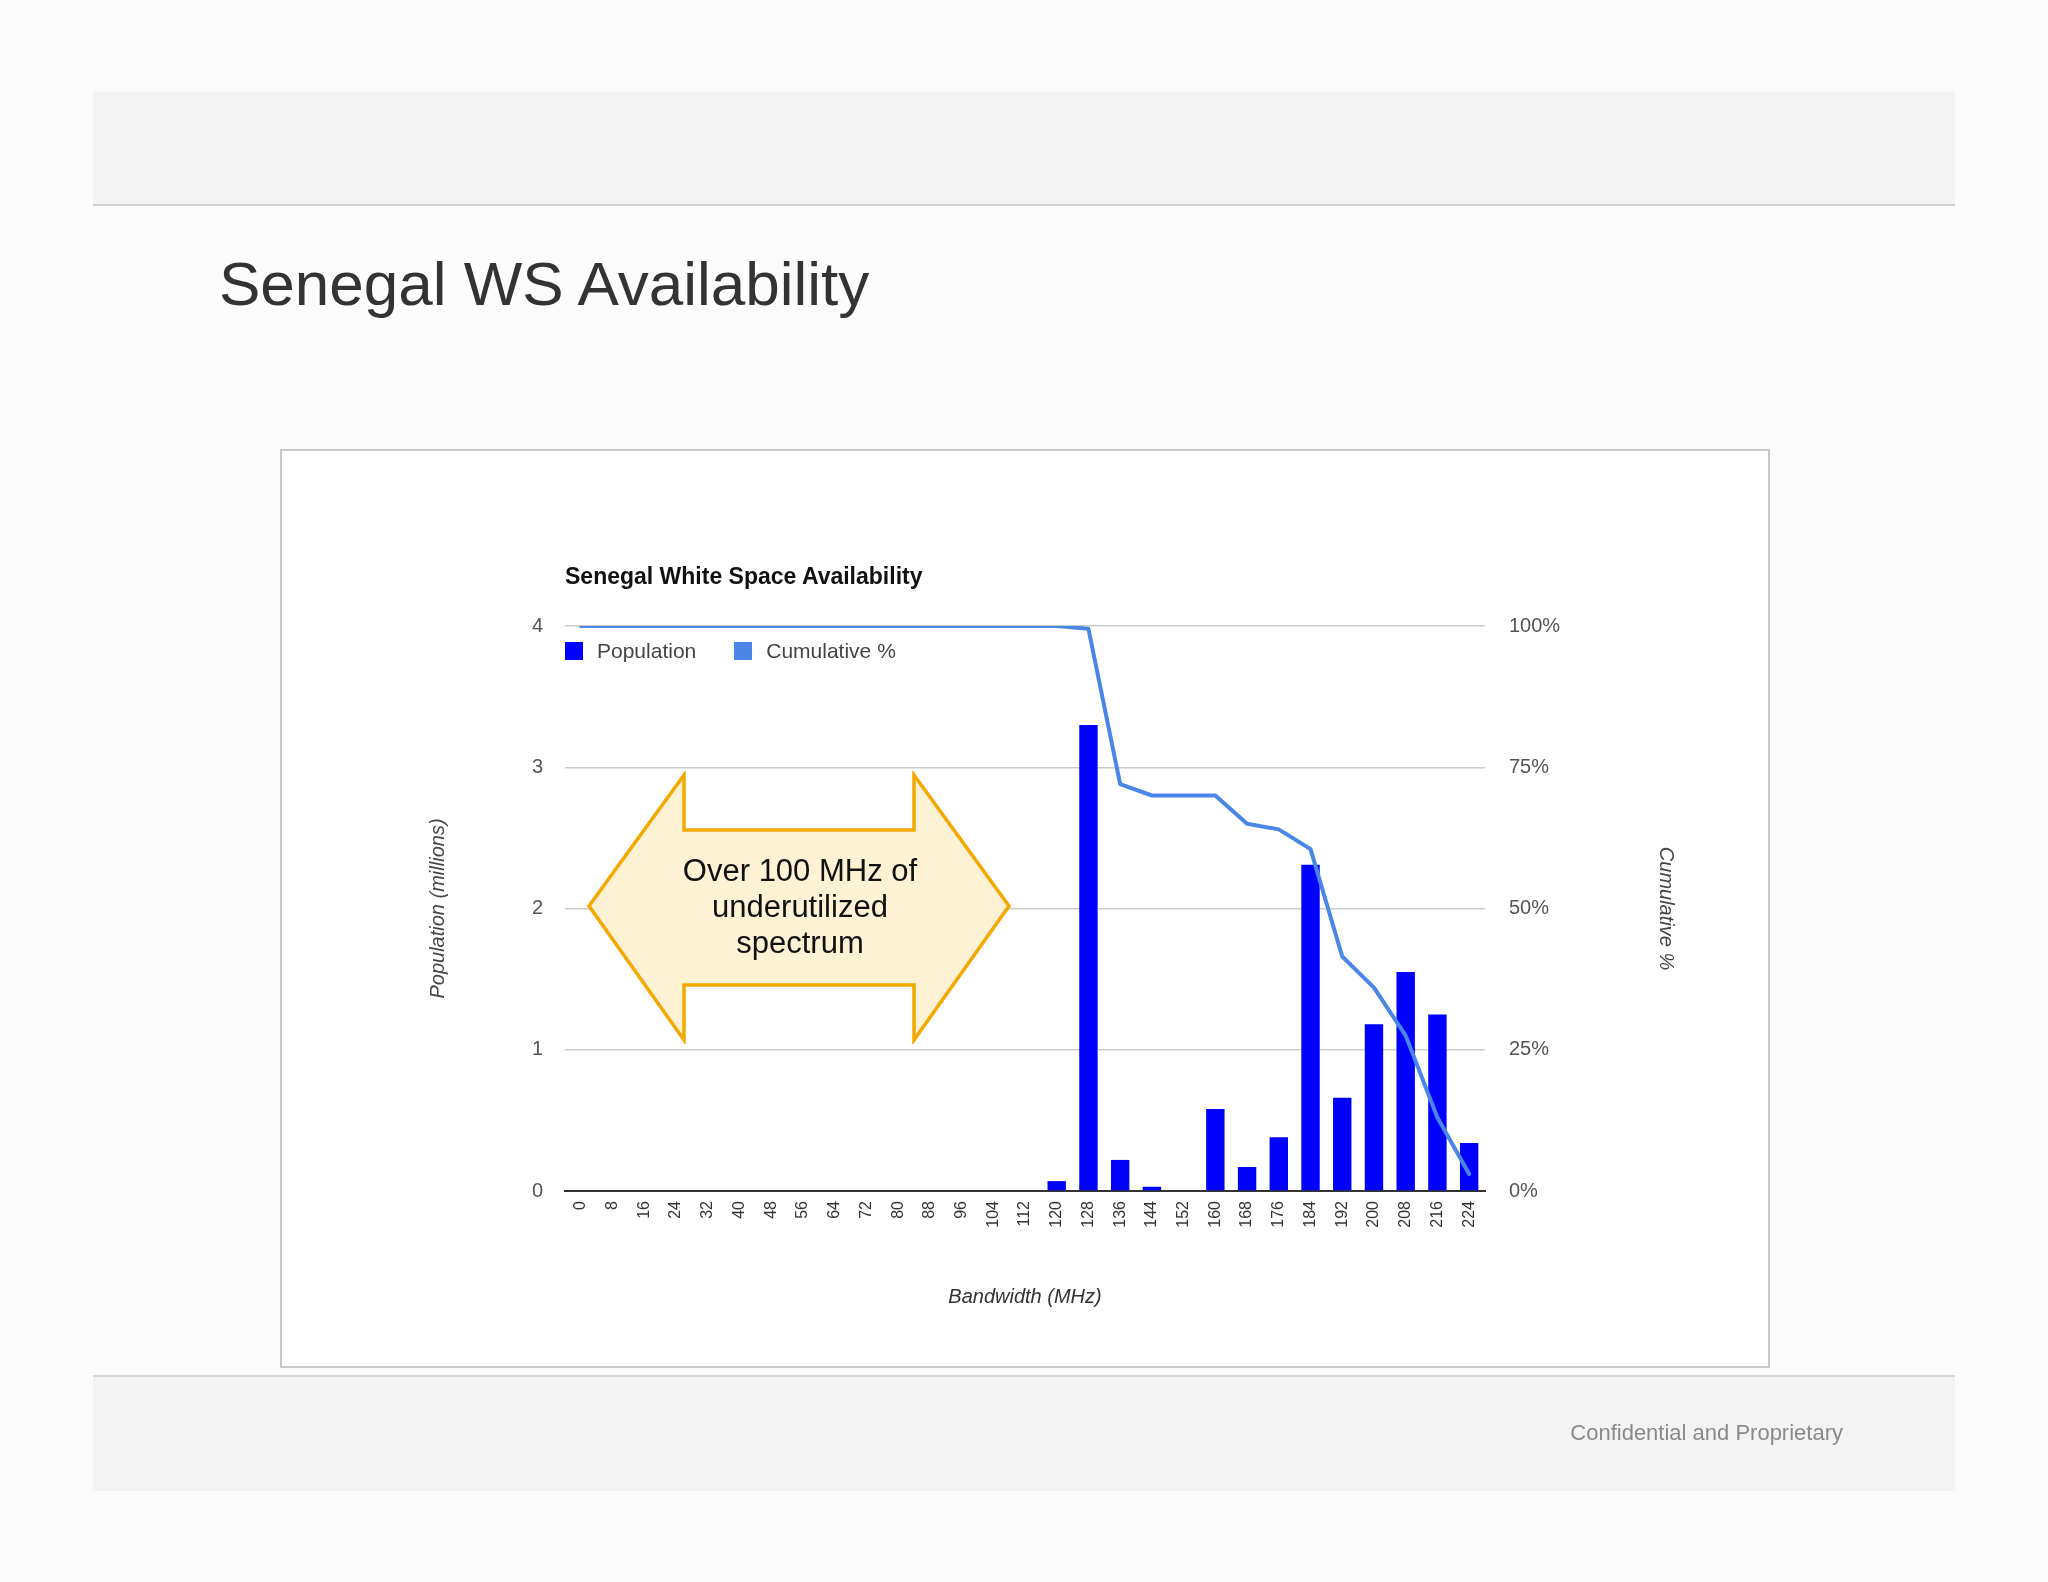 This screenshot has height=1582, width=2048. What do you see at coordinates (897, 1209) in the screenshot?
I see `x-tick-label: 80` at bounding box center [897, 1209].